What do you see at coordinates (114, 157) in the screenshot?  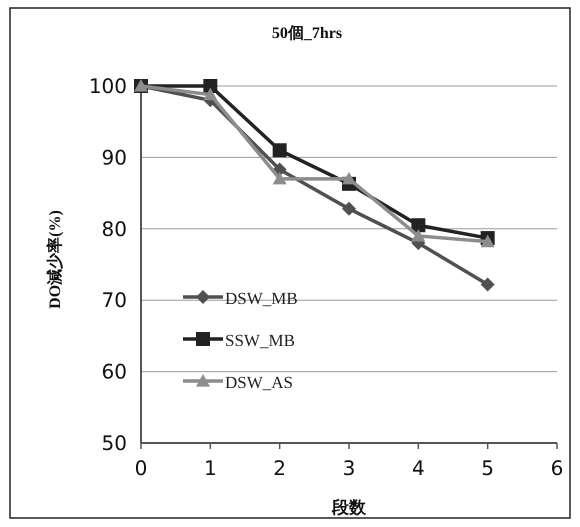 I see `y-tick-label: 90` at bounding box center [114, 157].